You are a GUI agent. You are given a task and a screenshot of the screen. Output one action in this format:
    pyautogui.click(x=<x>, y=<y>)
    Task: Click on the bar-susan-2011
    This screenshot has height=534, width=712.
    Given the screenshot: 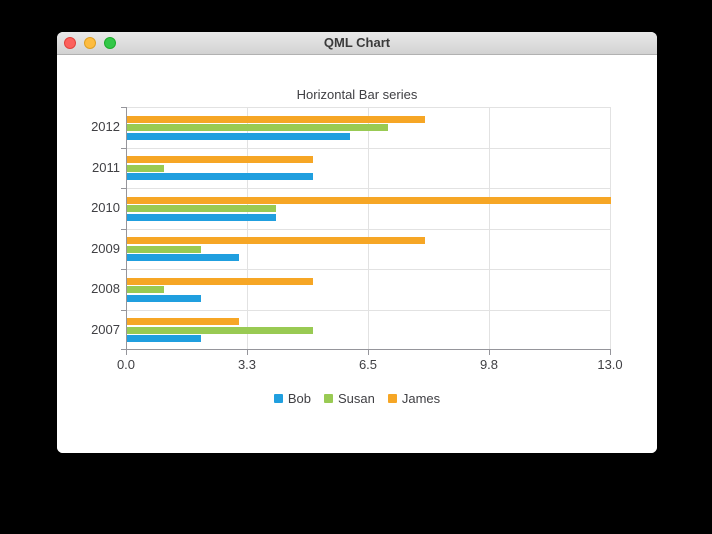 What is the action you would take?
    pyautogui.click(x=145, y=168)
    